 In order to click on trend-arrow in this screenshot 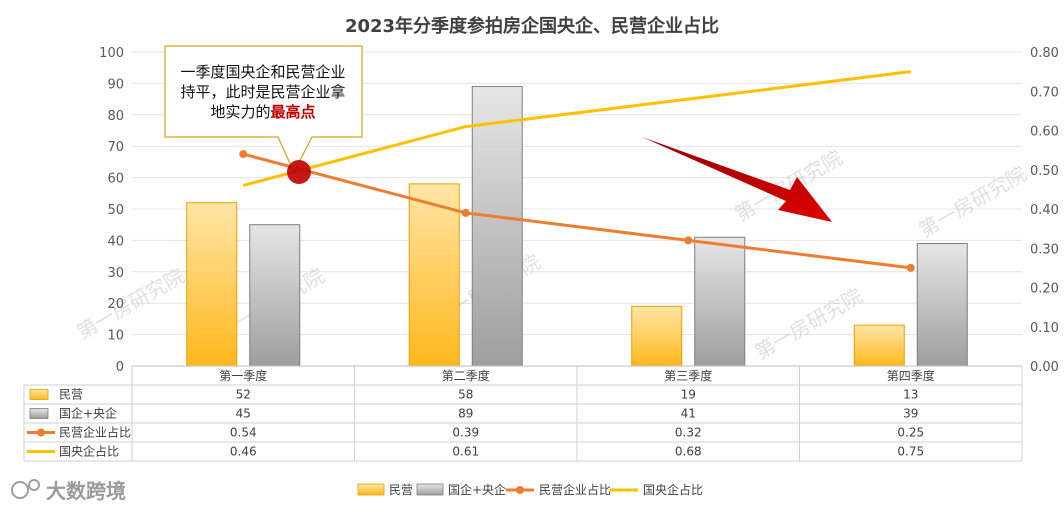, I will do `click(737, 179)`.